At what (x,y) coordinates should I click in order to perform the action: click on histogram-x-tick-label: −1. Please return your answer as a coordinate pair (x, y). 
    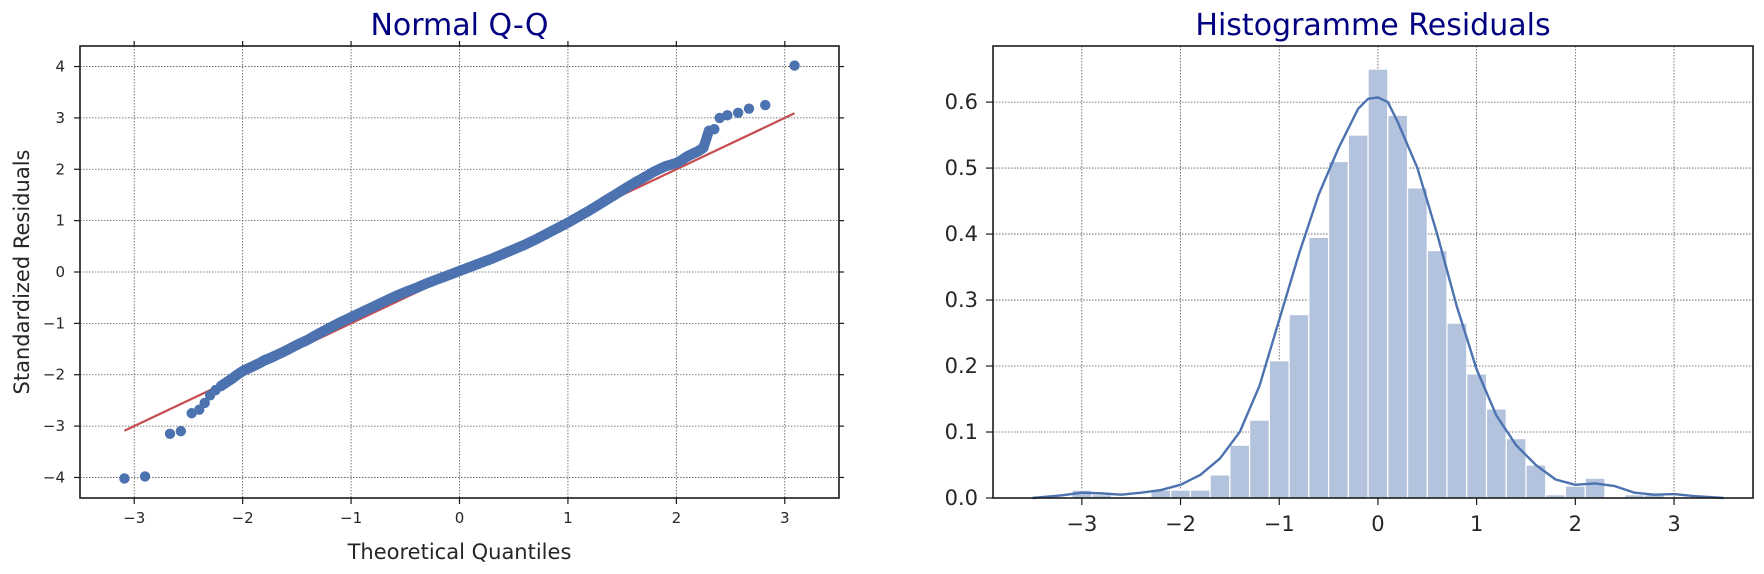
    Looking at the image, I should click on (1279, 524).